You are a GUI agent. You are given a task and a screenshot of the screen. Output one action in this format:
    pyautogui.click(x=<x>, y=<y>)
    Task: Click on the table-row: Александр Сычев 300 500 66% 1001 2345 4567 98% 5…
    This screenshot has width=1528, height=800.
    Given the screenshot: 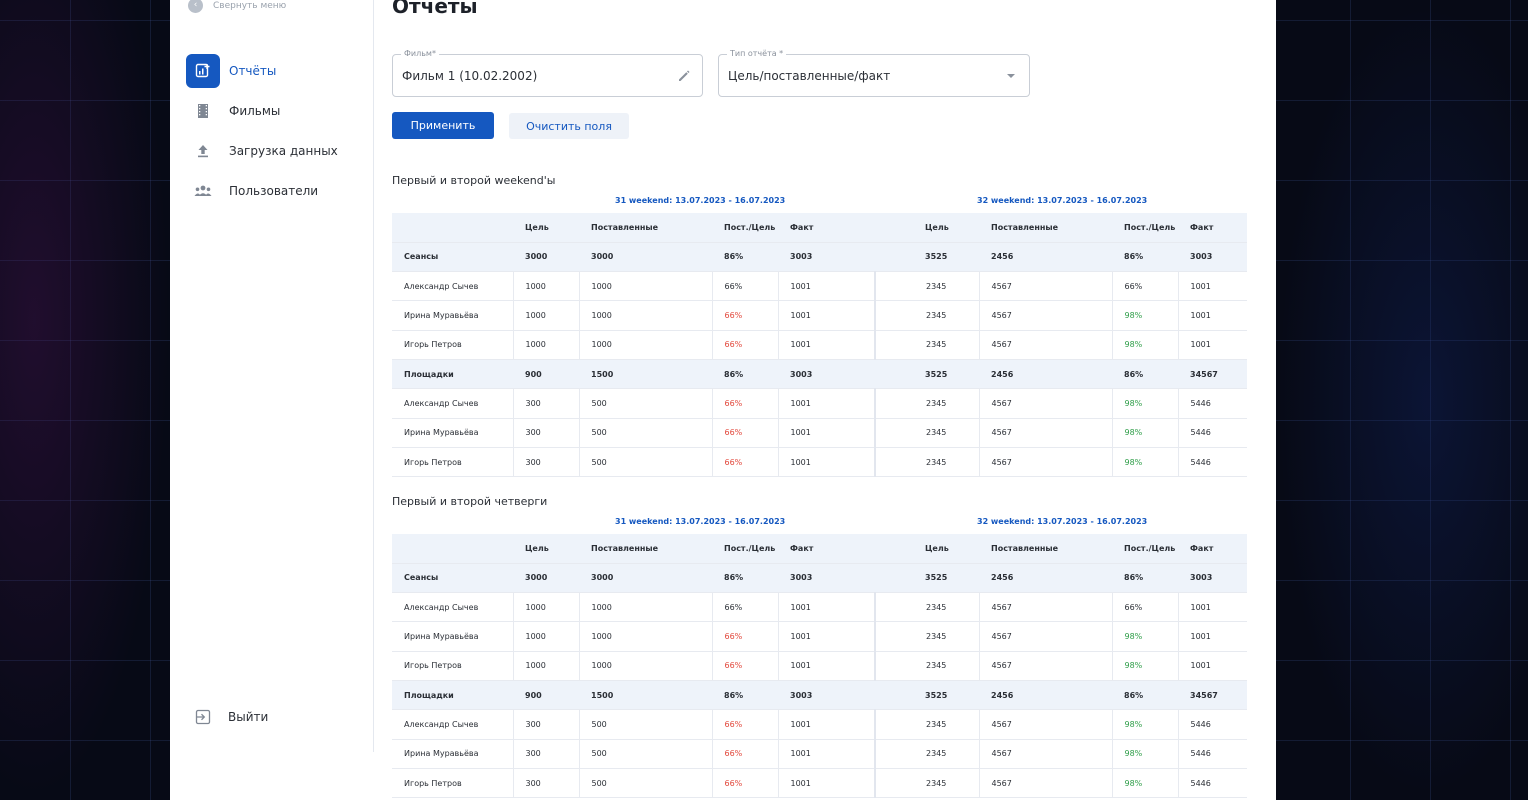 What is the action you would take?
    pyautogui.click(x=819, y=724)
    